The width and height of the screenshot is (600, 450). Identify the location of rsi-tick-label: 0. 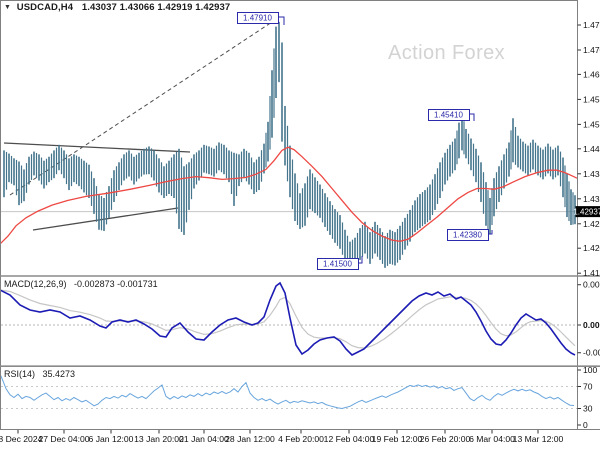
(585, 425).